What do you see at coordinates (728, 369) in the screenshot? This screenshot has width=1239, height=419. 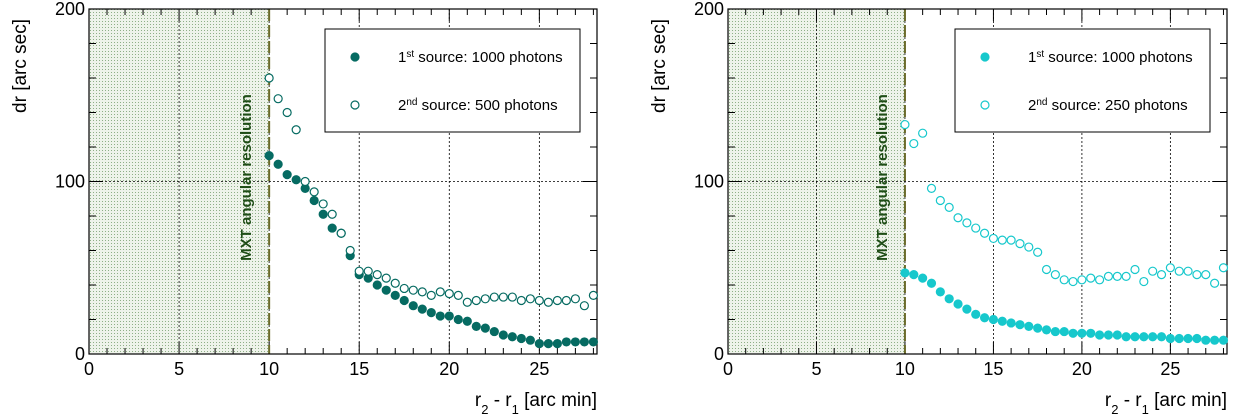 I see `x-tick-label: 0` at bounding box center [728, 369].